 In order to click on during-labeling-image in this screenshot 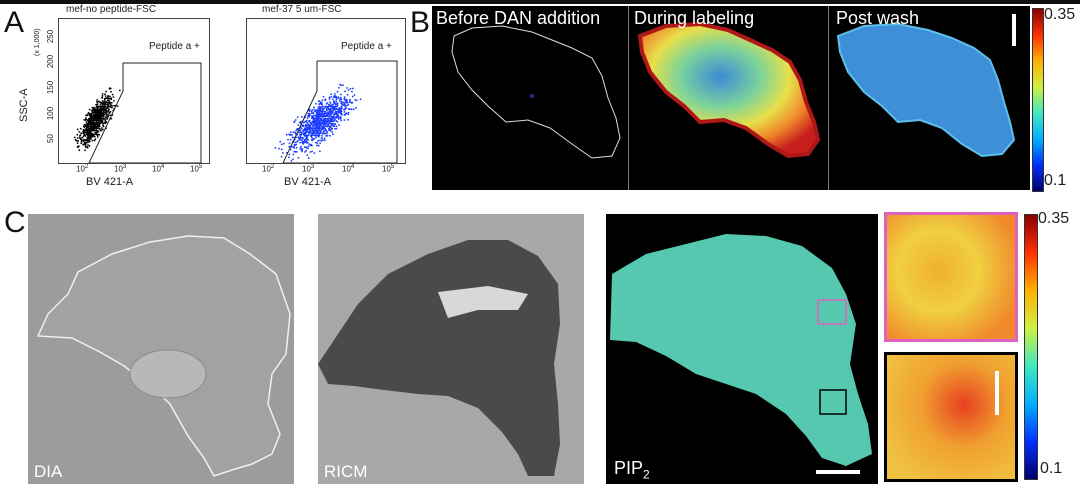, I will do `click(729, 90)`.